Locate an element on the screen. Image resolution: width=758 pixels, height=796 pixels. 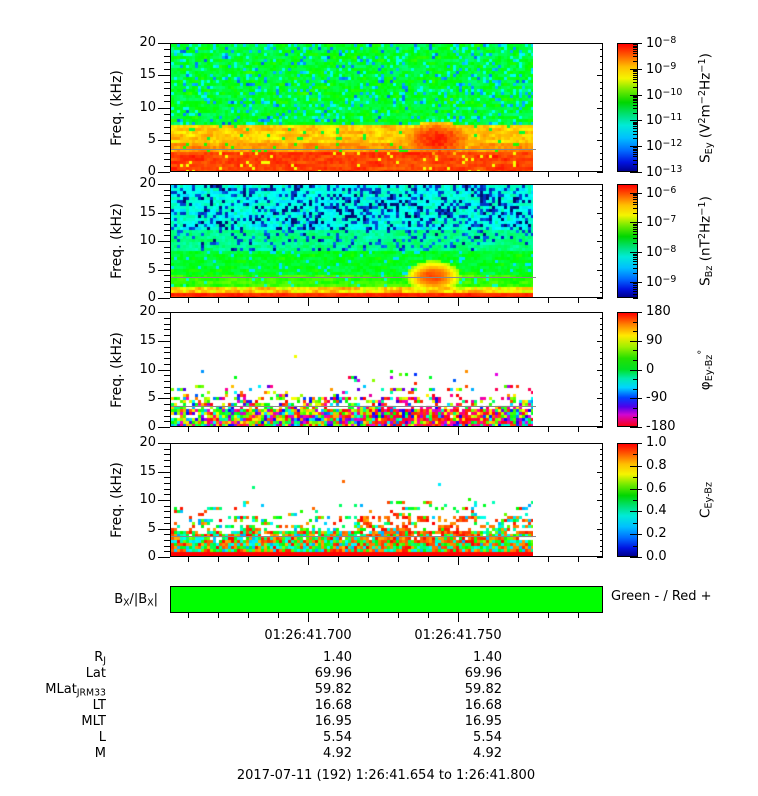
text-run: (nT is located at coordinates (705, 252).